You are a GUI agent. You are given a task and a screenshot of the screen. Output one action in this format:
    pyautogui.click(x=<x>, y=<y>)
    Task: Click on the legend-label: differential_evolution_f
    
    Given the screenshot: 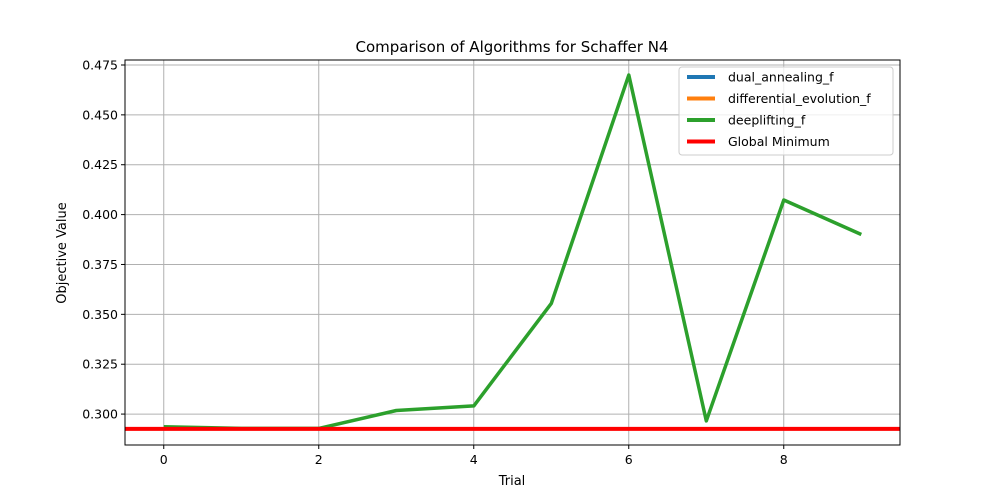 What is the action you would take?
    pyautogui.click(x=799, y=98)
    